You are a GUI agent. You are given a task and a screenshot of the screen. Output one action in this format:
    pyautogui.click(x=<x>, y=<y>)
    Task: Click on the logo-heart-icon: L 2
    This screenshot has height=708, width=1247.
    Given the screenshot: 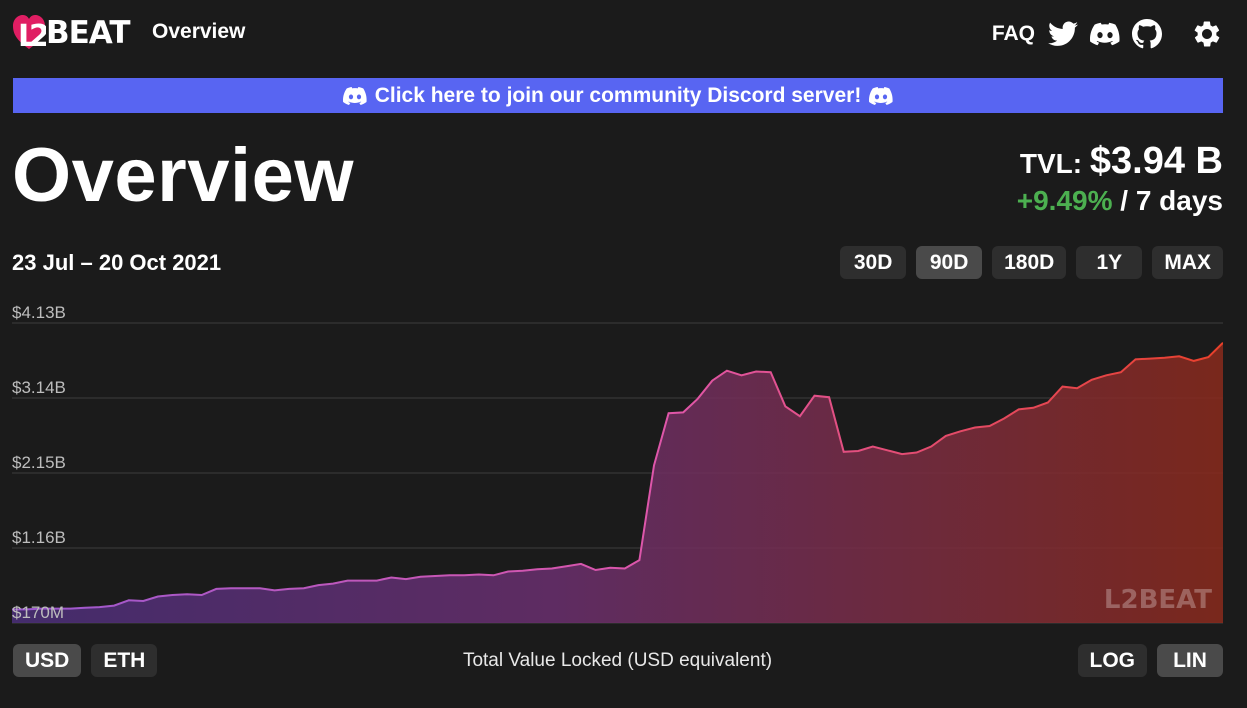 What is the action you would take?
    pyautogui.click(x=29, y=34)
    